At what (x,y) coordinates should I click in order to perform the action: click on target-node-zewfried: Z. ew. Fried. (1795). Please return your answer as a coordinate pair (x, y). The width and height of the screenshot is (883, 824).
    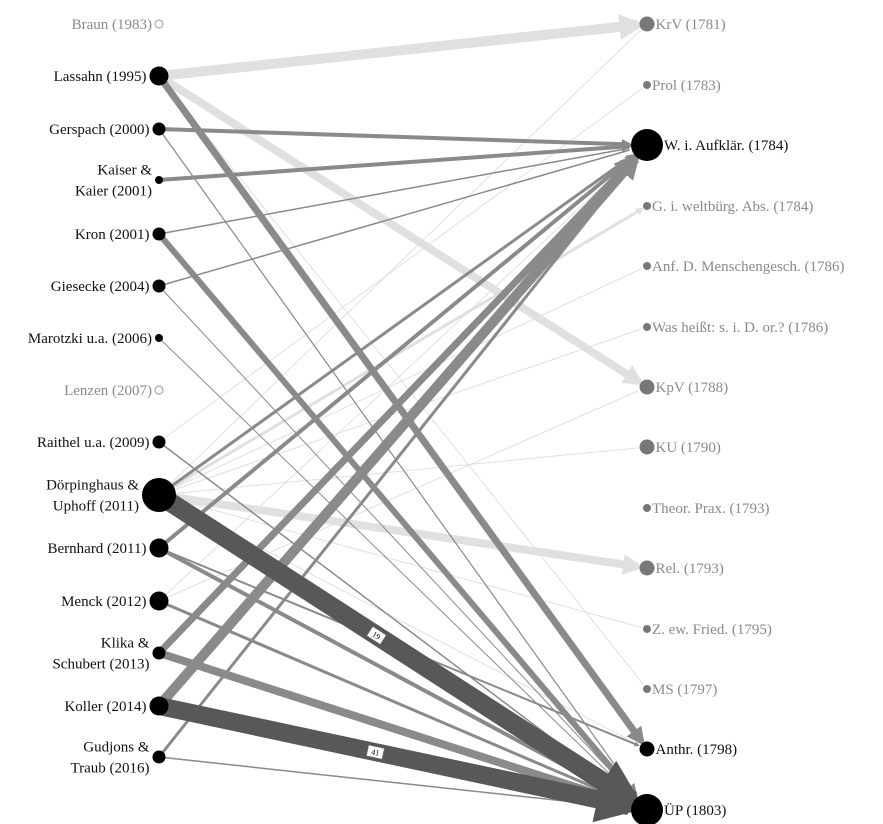
    Looking at the image, I should click on (707, 630).